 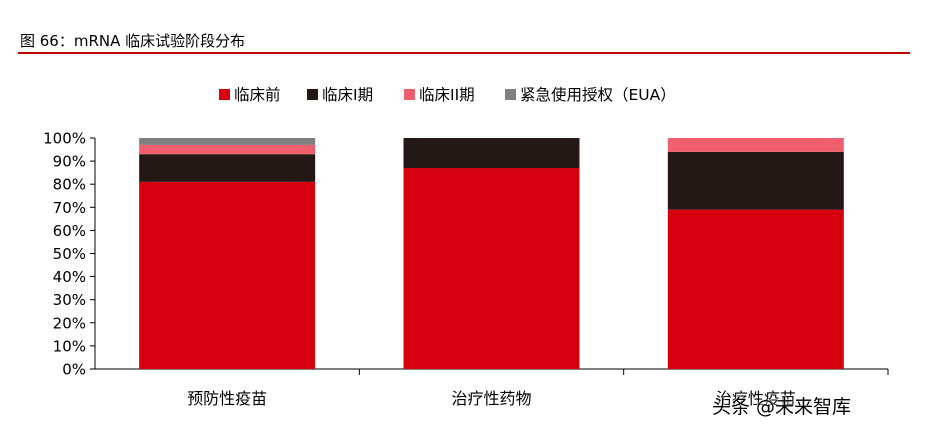 What do you see at coordinates (69, 208) in the screenshot?
I see `y-tick-label: 70%` at bounding box center [69, 208].